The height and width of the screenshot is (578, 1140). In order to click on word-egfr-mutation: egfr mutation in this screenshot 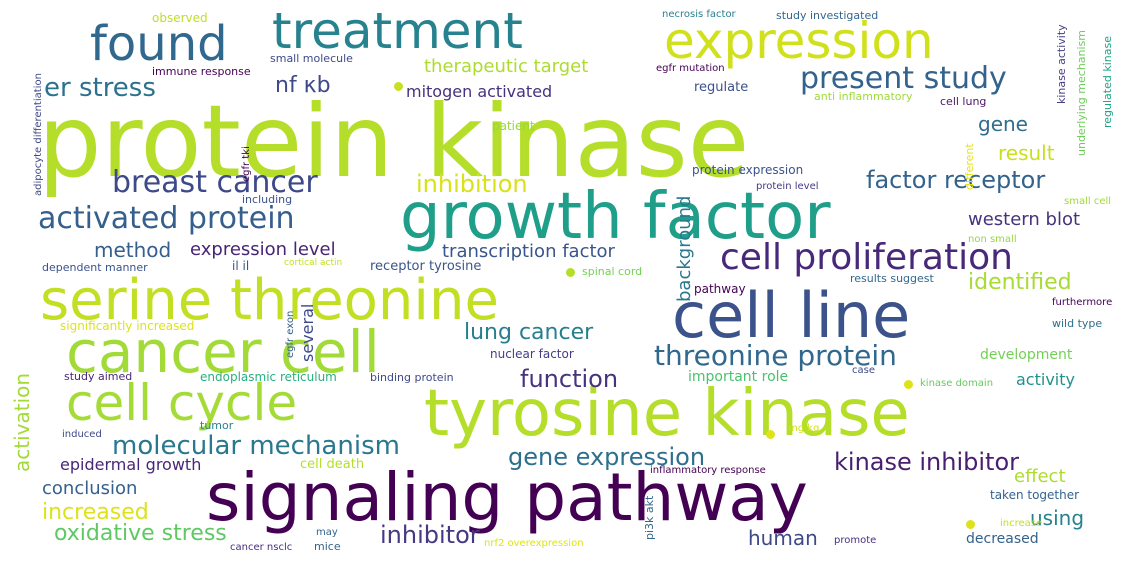, I will do `click(690, 68)`.